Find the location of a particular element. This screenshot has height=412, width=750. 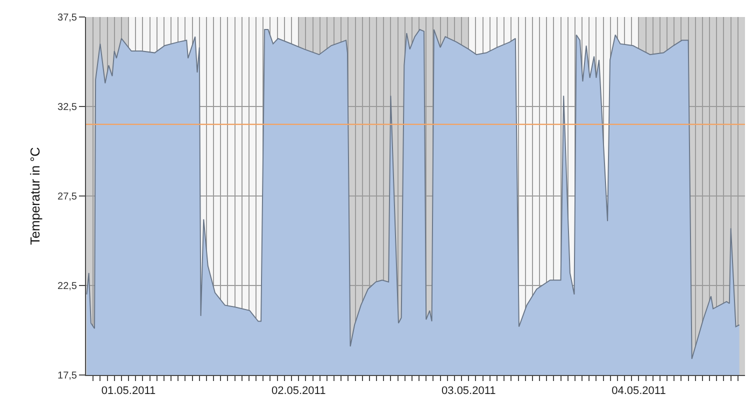

y-tick-label: 22,5 is located at coordinates (68, 286).